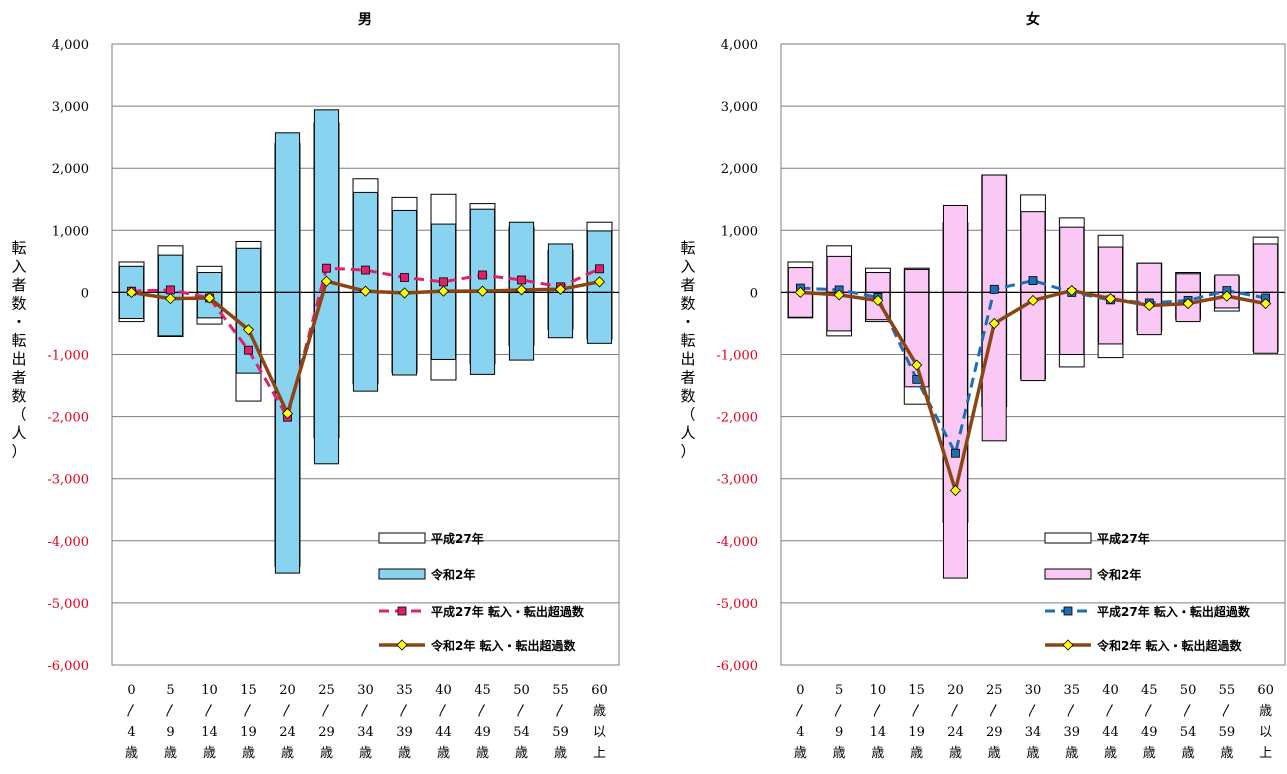 This screenshot has width=1287, height=774. What do you see at coordinates (508, 611) in the screenshot?
I see `legend-label: 平成27年 転入・転出超過数` at bounding box center [508, 611].